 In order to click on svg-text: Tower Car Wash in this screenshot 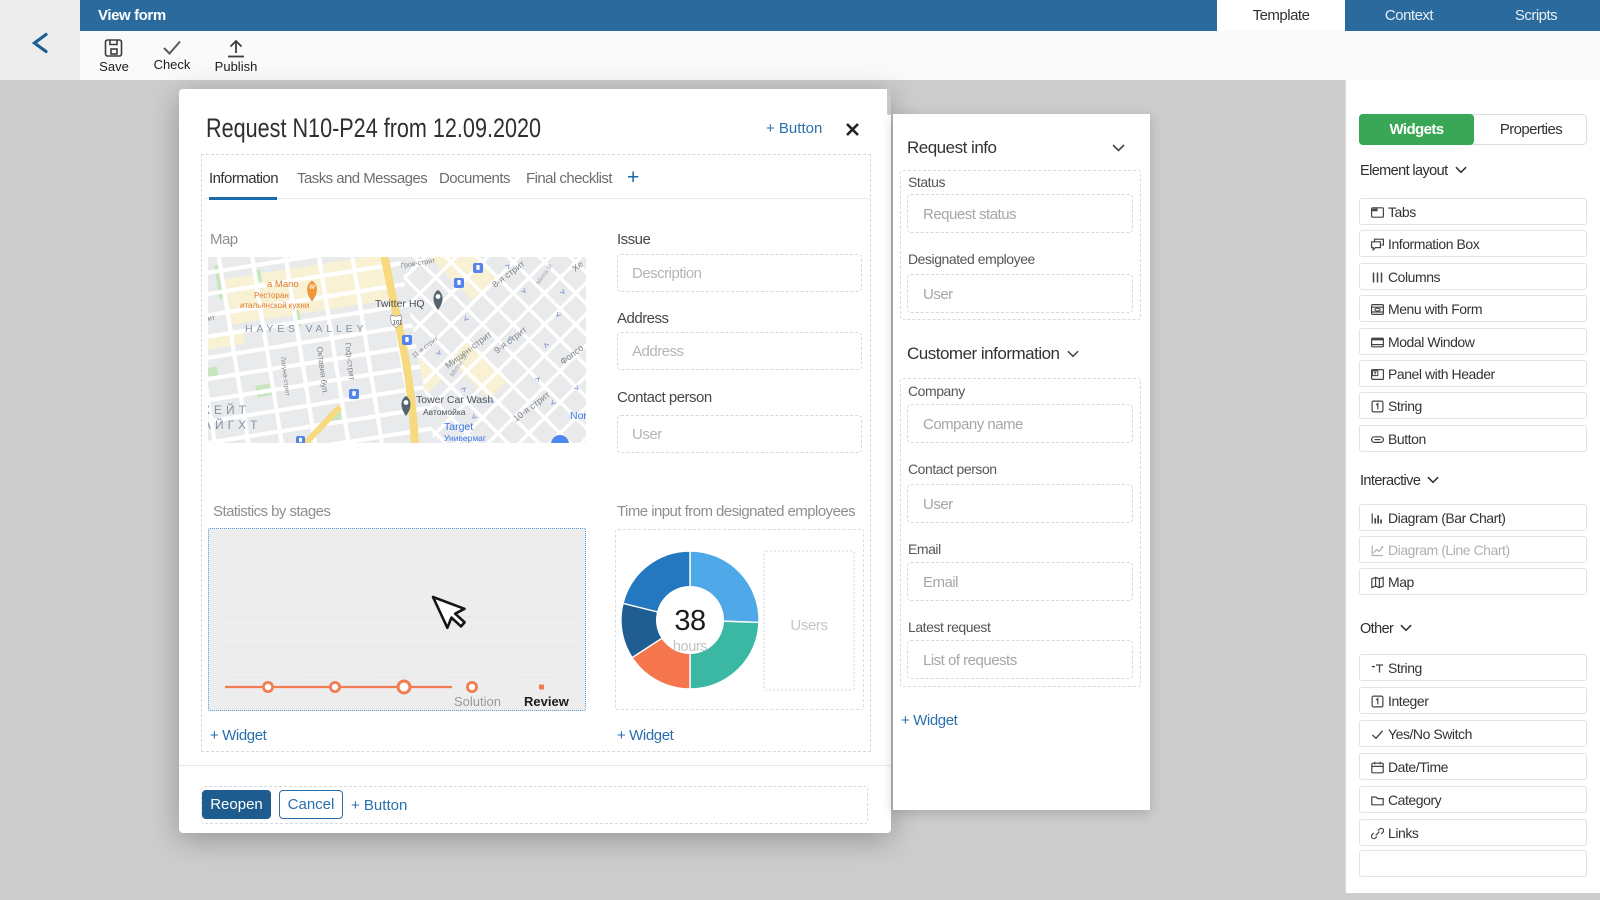, I will do `click(454, 400)`.